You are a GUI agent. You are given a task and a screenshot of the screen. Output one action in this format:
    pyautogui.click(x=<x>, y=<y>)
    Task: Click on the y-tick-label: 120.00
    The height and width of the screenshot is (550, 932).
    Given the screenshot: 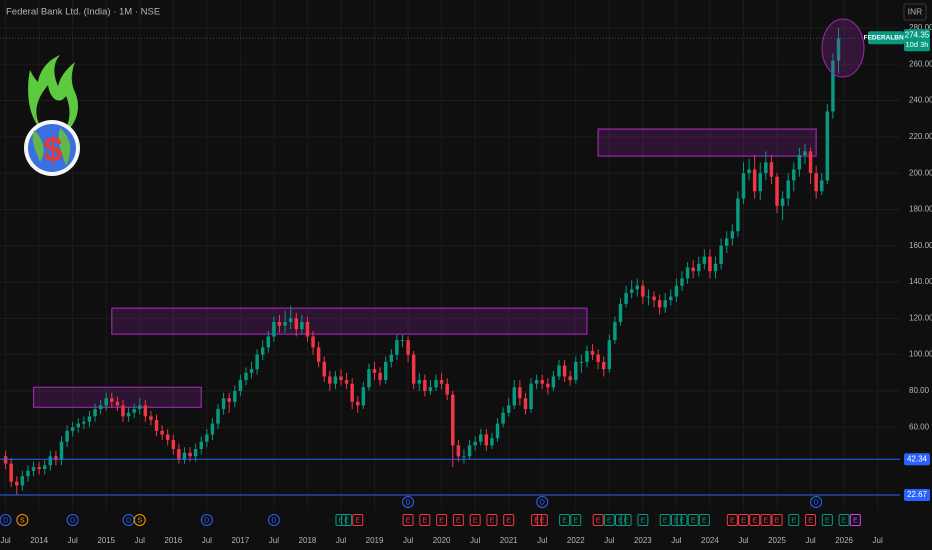 What is the action you would take?
    pyautogui.click(x=920, y=317)
    